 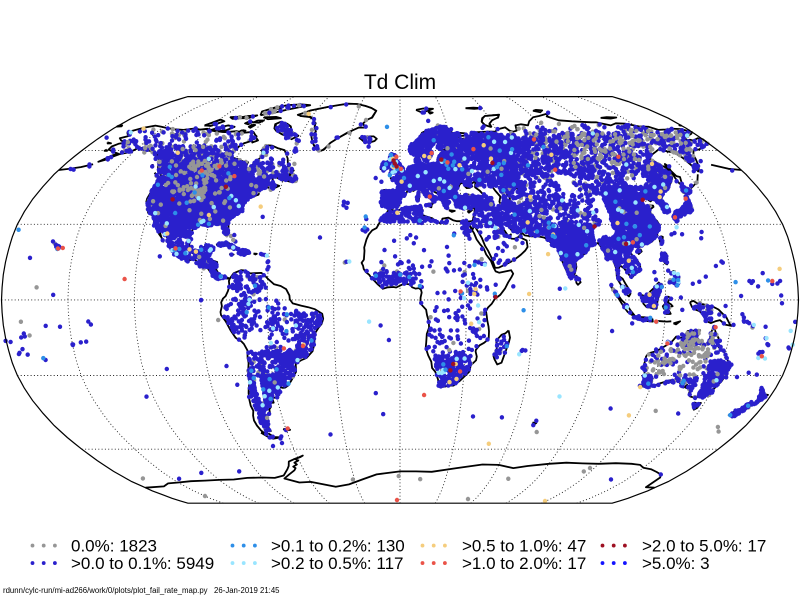 What do you see at coordinates (142, 563) in the screenshot?
I see `svg-text: >0.0 to 0.1%: 5949` at bounding box center [142, 563].